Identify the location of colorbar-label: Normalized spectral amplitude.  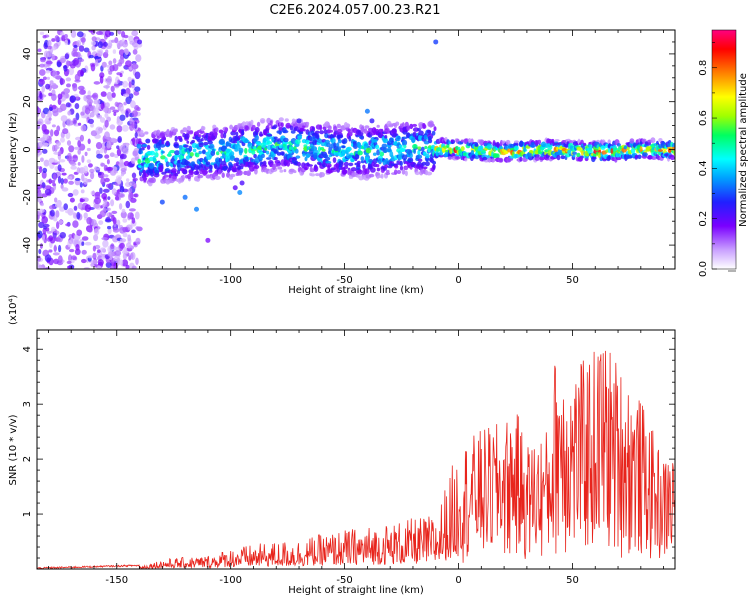
(743, 150).